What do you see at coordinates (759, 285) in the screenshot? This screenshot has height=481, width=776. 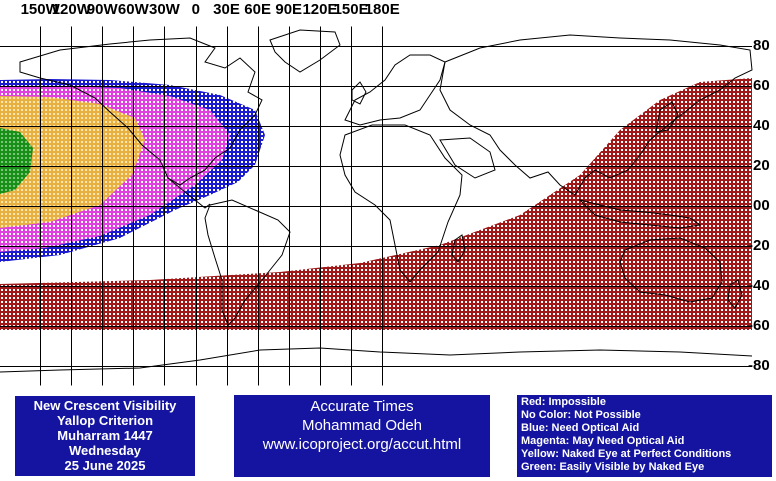 I see `latitude-label: -40` at bounding box center [759, 285].